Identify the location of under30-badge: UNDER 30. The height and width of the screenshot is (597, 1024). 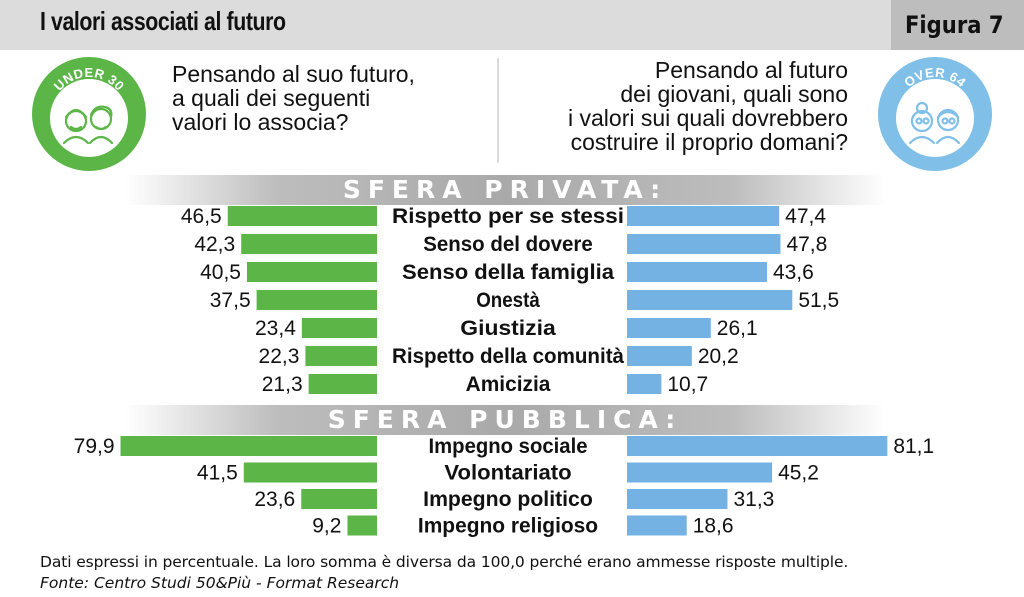
(89, 114).